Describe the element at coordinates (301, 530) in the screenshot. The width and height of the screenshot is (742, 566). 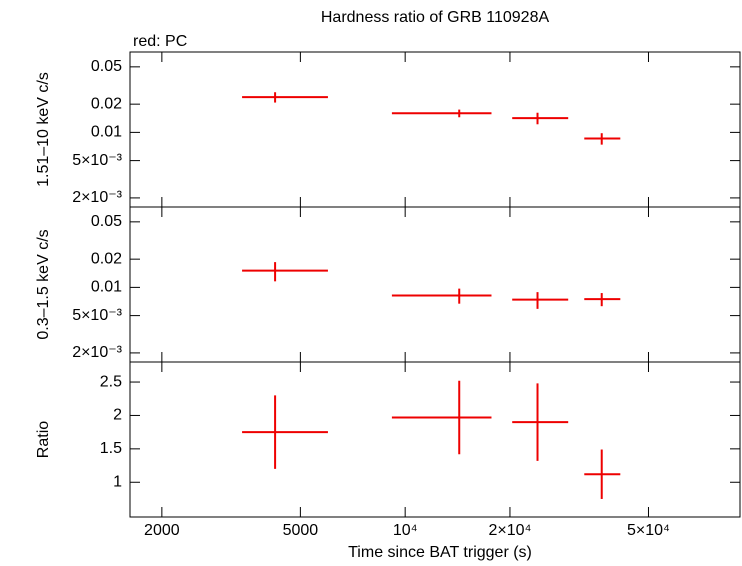
I see `x-tick-label: 5000` at that location.